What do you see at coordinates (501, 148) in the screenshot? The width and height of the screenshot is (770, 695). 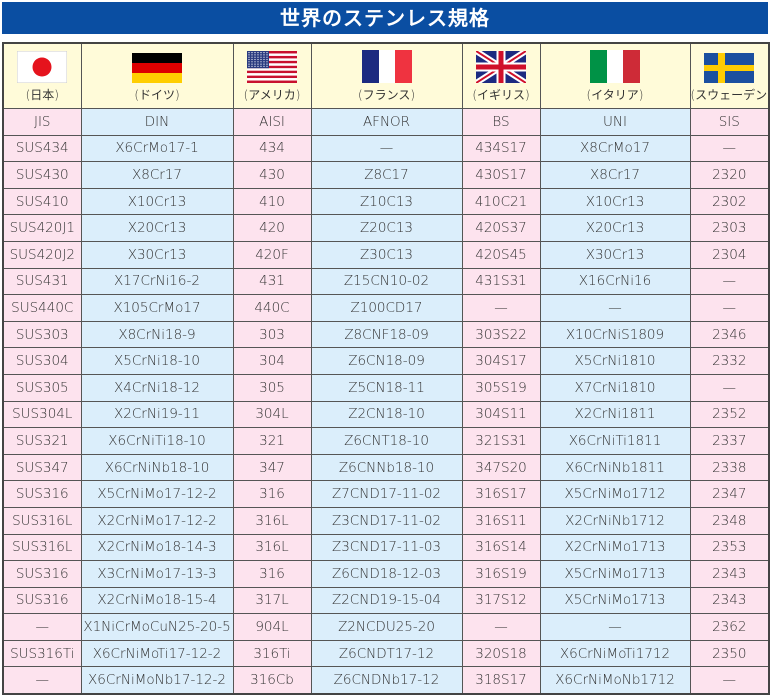 I see `cell-bs: 434S17` at bounding box center [501, 148].